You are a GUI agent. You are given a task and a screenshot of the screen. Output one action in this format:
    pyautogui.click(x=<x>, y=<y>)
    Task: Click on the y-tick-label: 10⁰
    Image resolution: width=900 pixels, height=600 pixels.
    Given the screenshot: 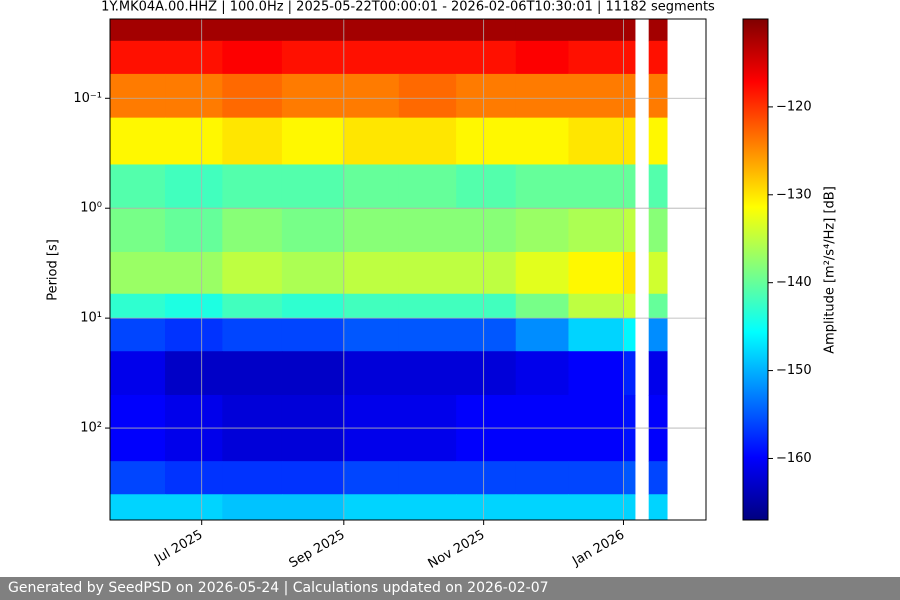 What is the action you would take?
    pyautogui.click(x=91, y=208)
    